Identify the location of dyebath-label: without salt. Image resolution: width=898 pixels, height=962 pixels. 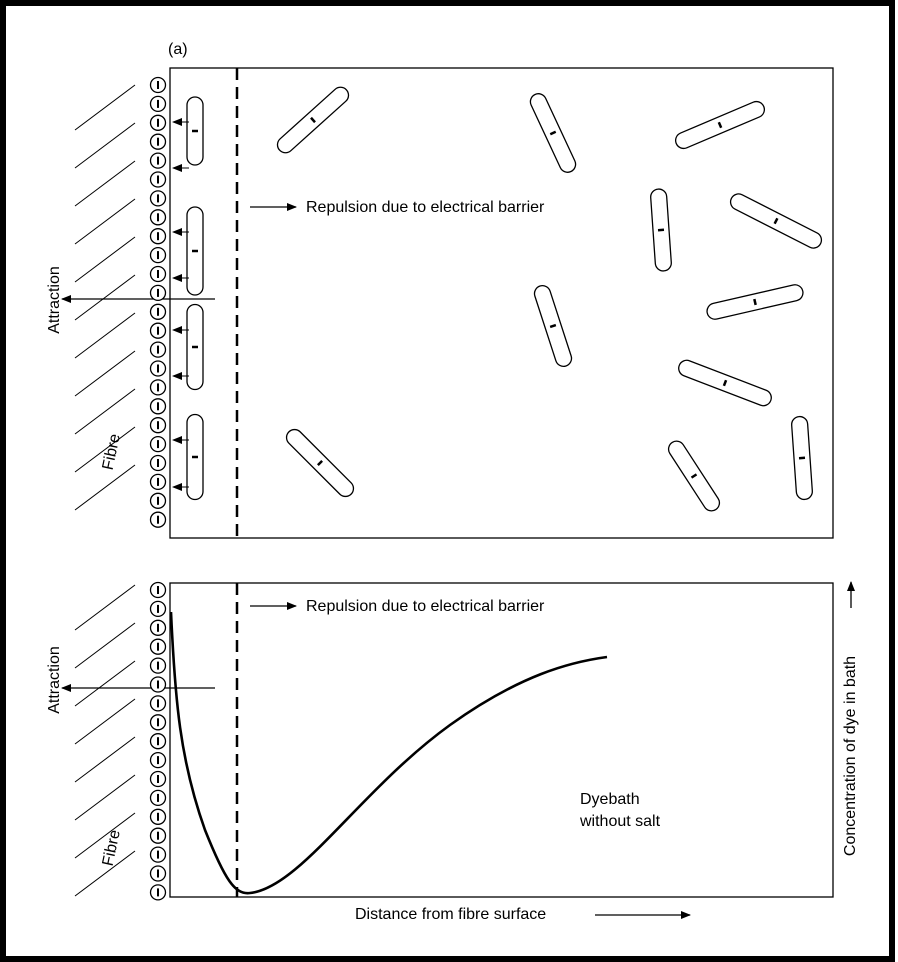
(620, 821).